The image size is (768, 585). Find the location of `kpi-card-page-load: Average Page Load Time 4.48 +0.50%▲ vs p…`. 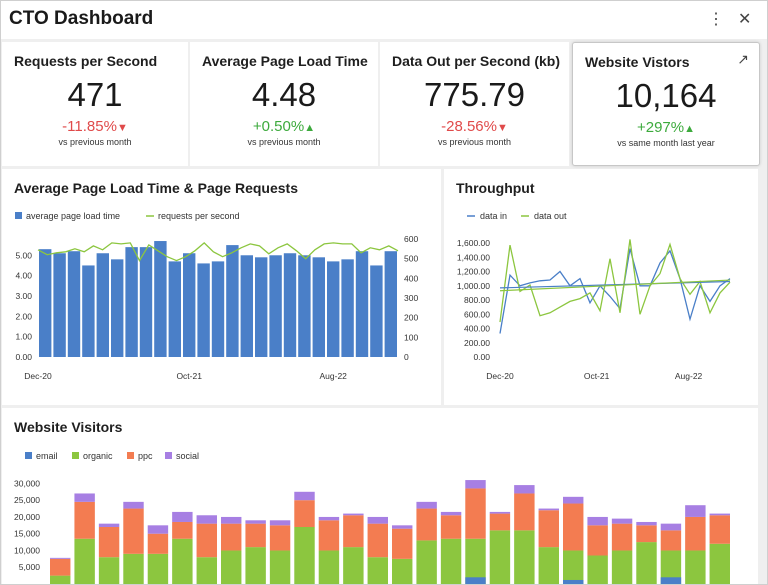

kpi-card-page-load: Average Page Load Time 4.48 +0.50%▲ vs p… is located at coordinates (284, 104).